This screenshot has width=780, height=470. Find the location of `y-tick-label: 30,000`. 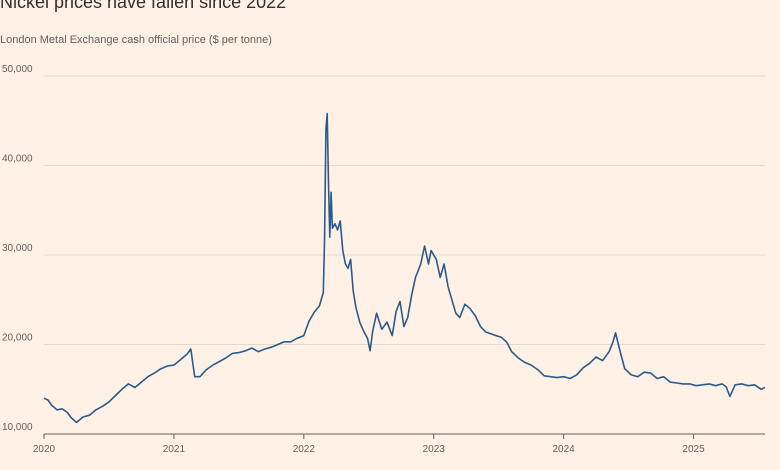

y-tick-label: 30,000 is located at coordinates (17, 248).